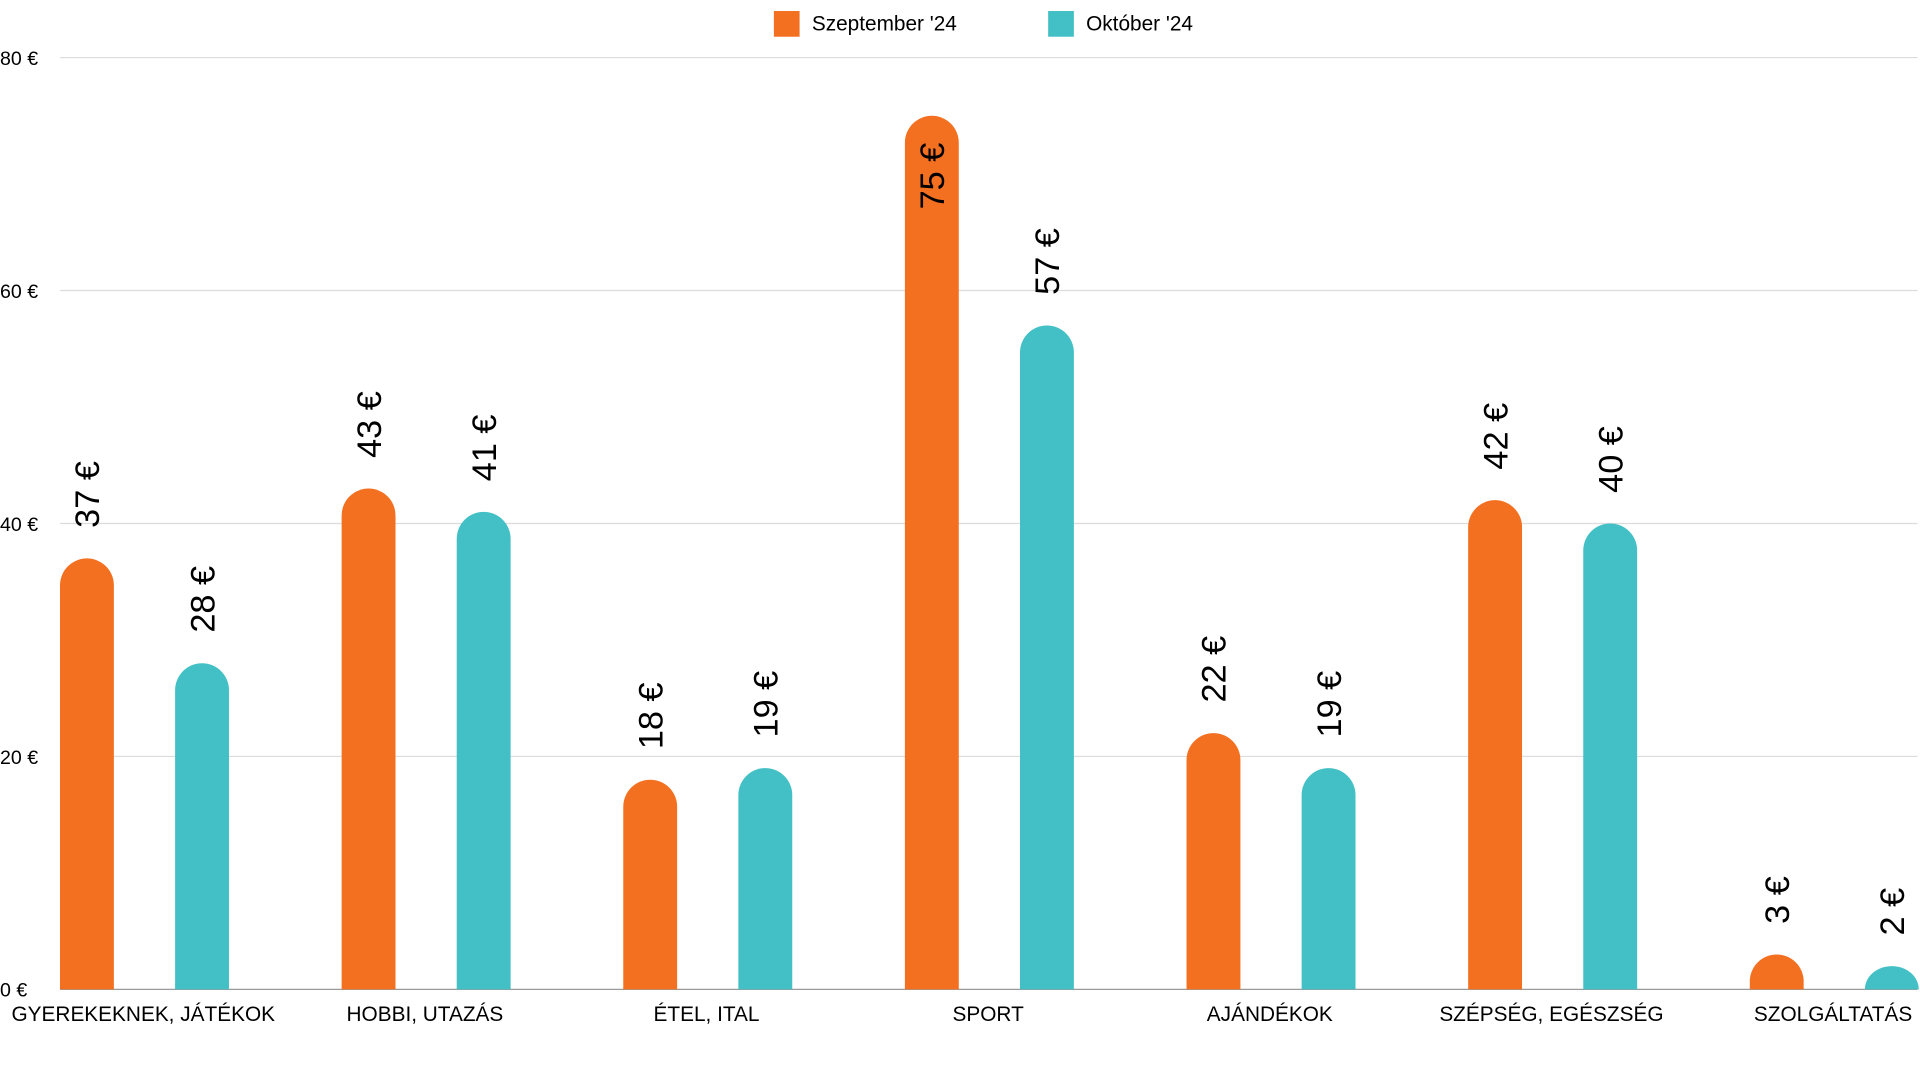 Image resolution: width=1920 pixels, height=1080 pixels. What do you see at coordinates (1215, 669) in the screenshot?
I see `data-label: 22 €` at bounding box center [1215, 669].